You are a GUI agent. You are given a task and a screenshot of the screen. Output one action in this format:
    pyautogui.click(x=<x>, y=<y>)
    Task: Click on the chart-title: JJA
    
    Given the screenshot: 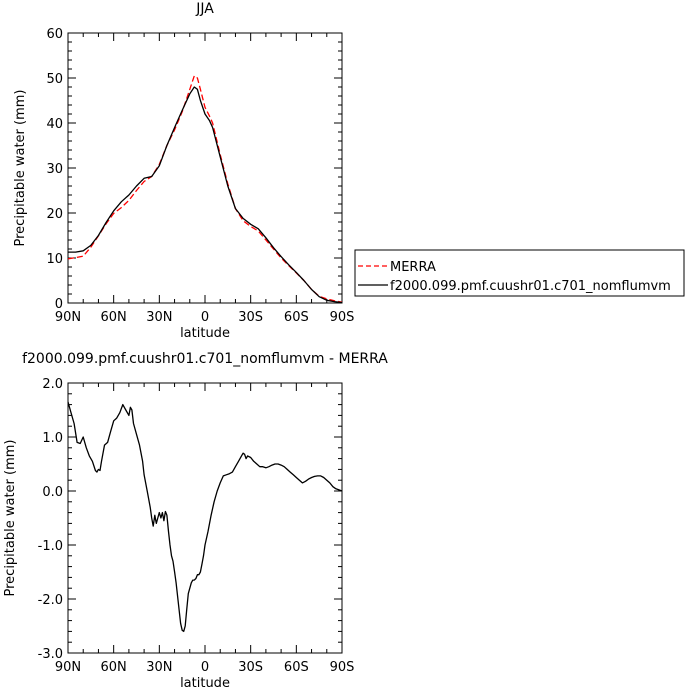 What is the action you would take?
    pyautogui.click(x=204, y=9)
    